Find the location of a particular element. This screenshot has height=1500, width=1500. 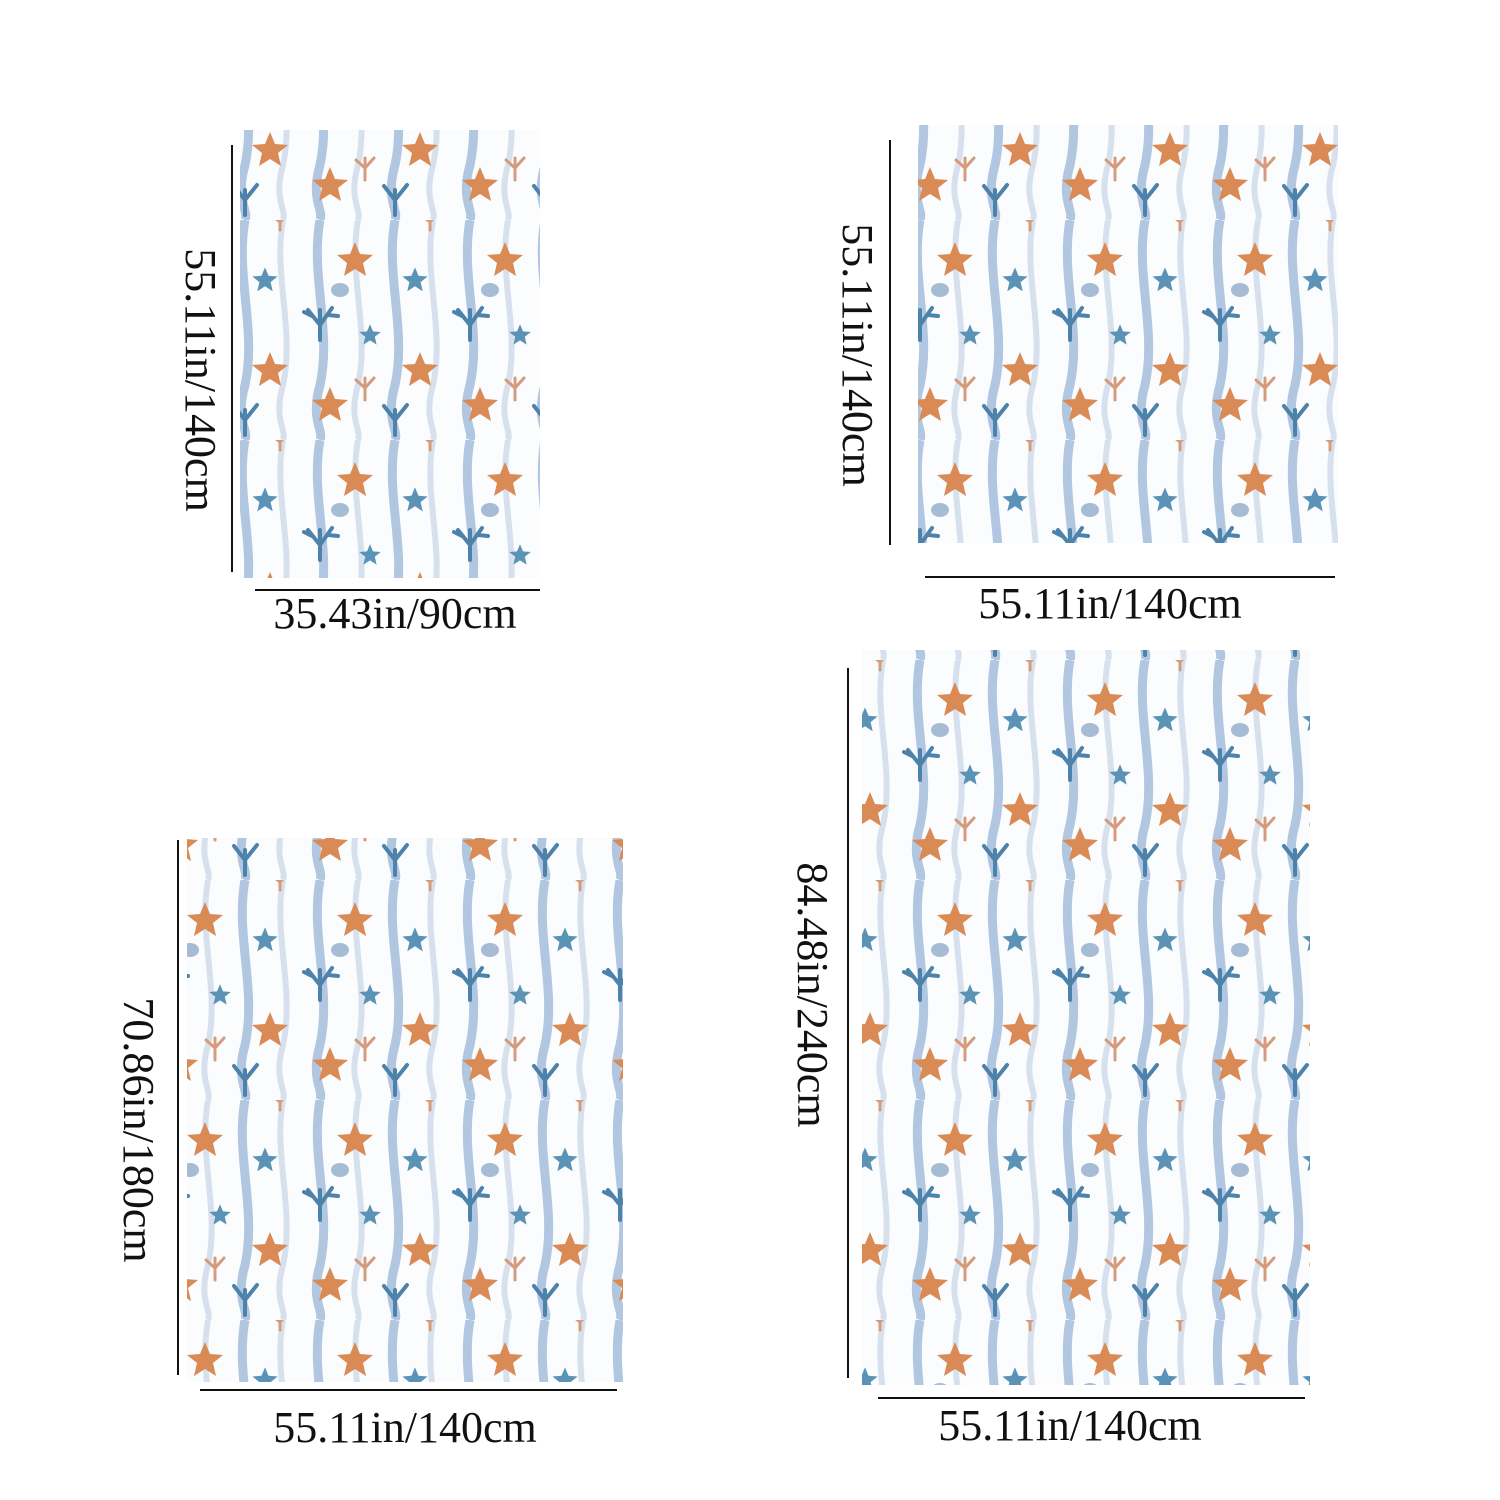

height-label: 84.48in/240cm is located at coordinates (812, 994).